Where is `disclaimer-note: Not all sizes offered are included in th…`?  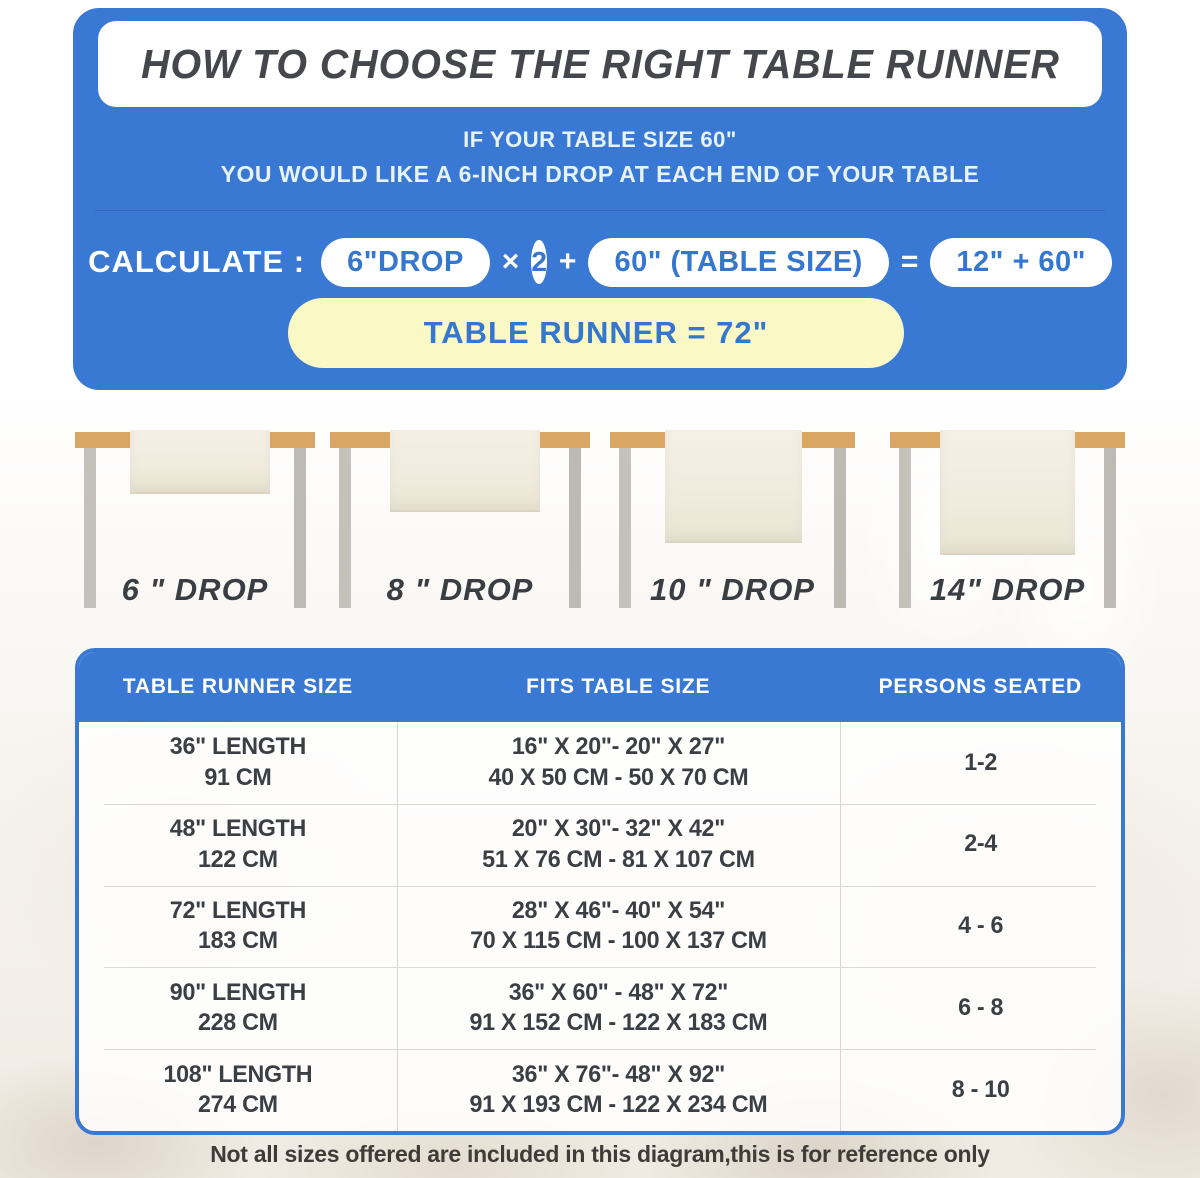
disclaimer-note: Not all sizes offered are included in th… is located at coordinates (600, 1154).